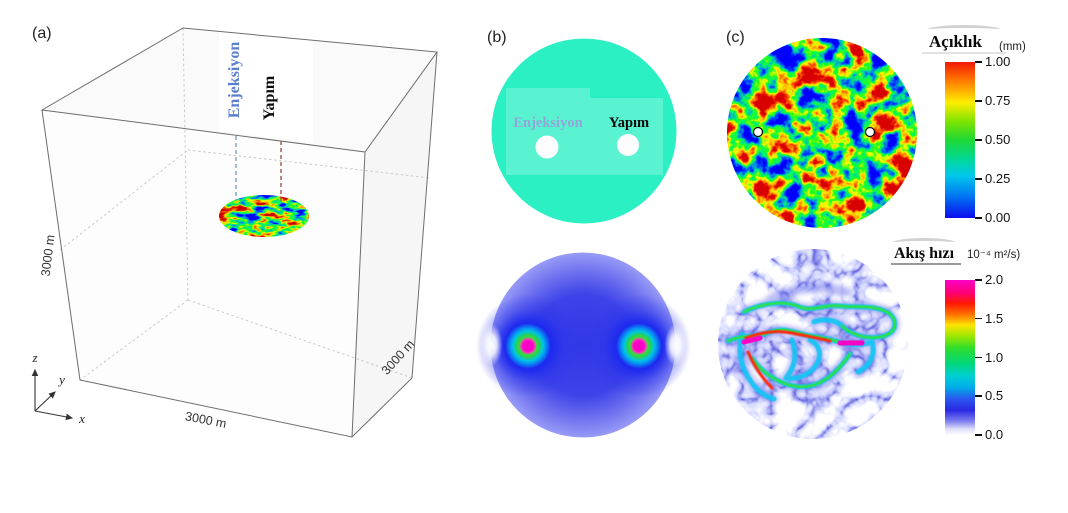 The width and height of the screenshot is (1068, 513). Describe the element at coordinates (547, 123) in the screenshot. I see `panel-b-injection-label: Enjeksiyon` at that location.